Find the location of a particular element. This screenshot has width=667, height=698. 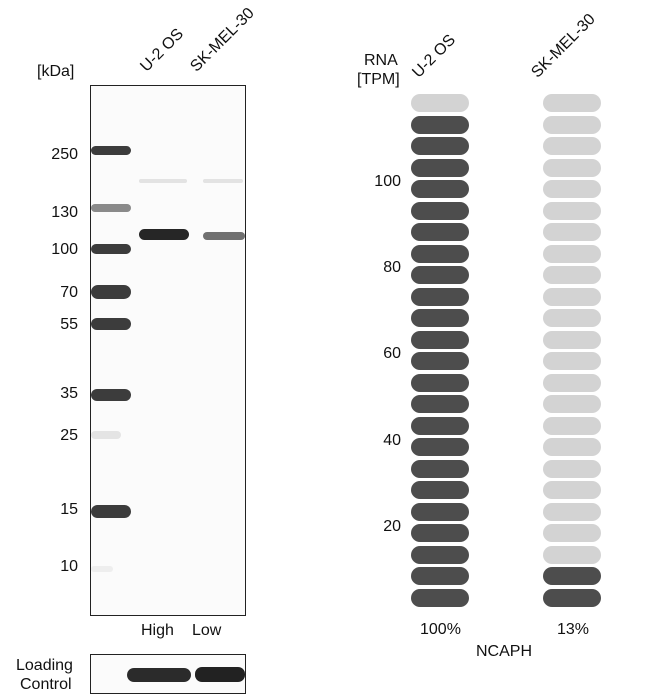

load-label-low: Low is located at coordinates (207, 630).